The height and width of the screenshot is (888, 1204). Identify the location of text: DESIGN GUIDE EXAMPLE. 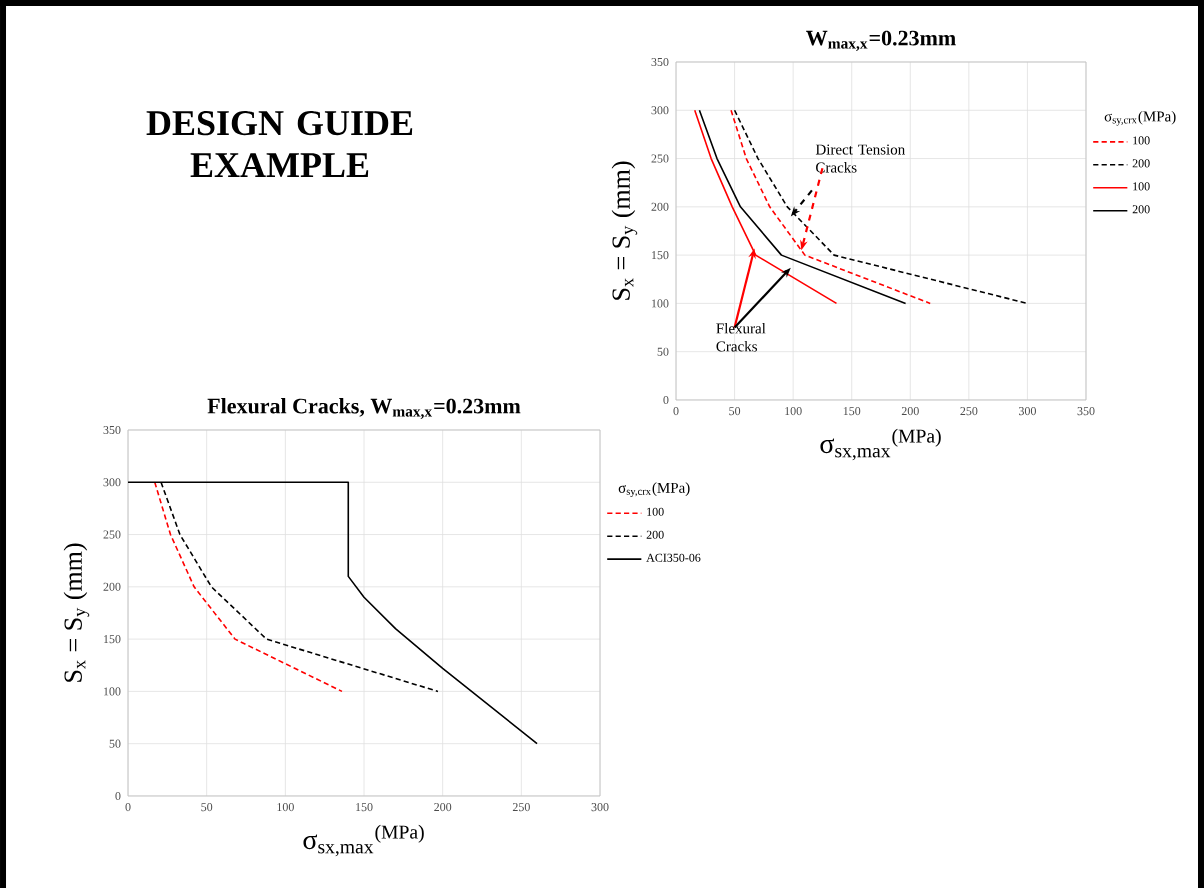
(279, 144).